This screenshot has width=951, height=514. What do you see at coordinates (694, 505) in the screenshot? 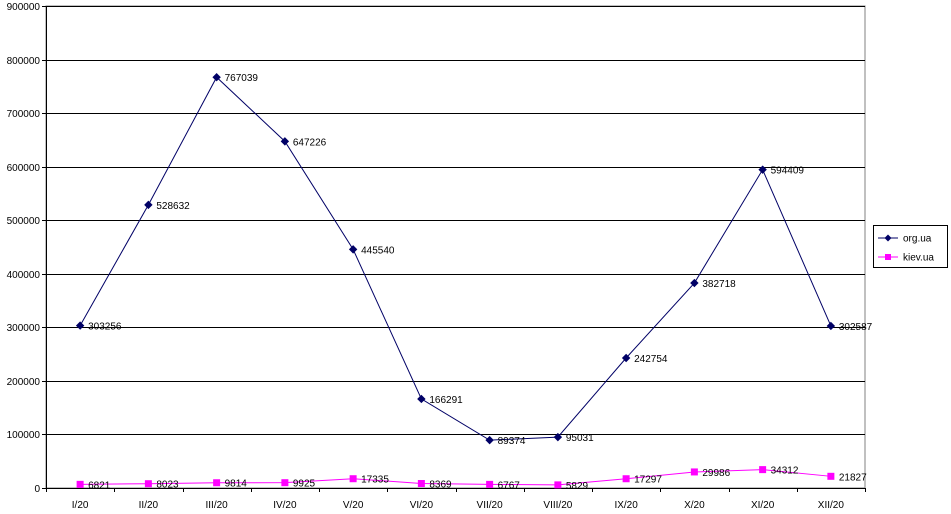
I see `x-tick-label: X/20` at bounding box center [694, 505].